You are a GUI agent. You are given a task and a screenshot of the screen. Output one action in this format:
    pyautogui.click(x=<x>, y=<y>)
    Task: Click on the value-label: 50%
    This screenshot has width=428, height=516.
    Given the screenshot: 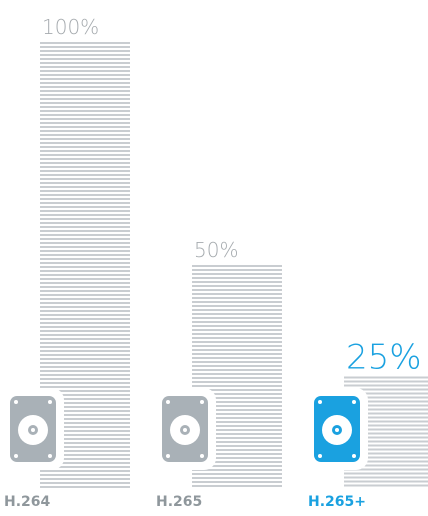 What is the action you would take?
    pyautogui.click(x=216, y=250)
    